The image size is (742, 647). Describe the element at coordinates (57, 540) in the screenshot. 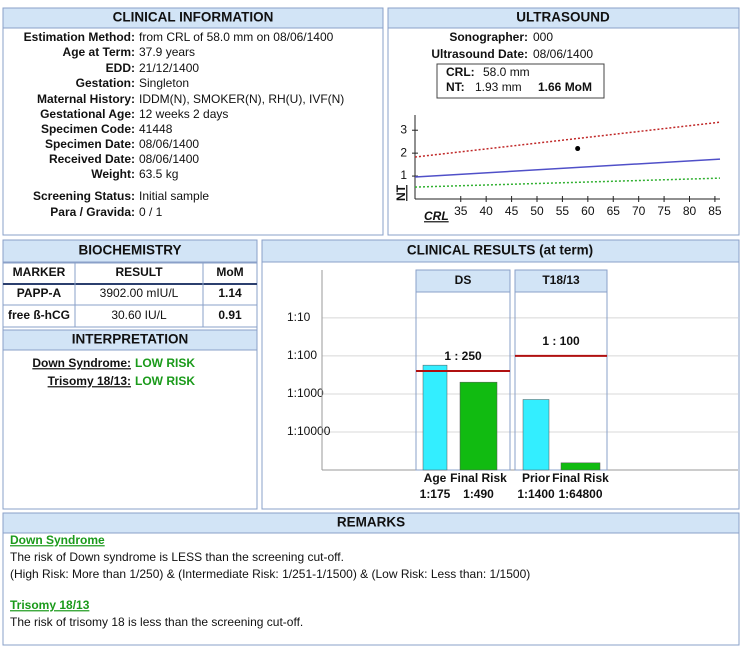

I see `remark-heading: Down Syndrome` at that location.